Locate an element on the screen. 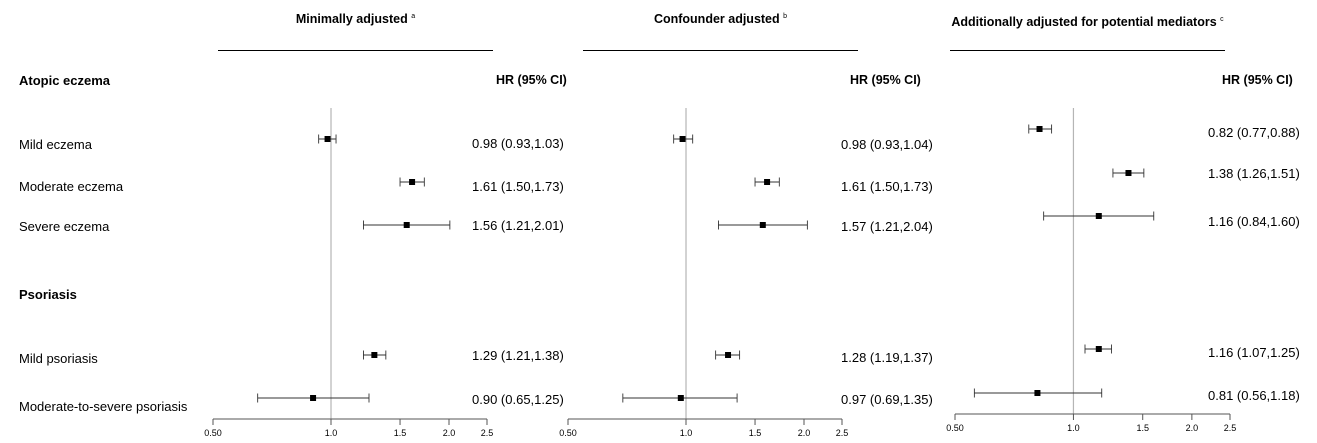 The width and height of the screenshot is (1317, 443). panel-2-title-footnote: b is located at coordinates (785, 16).